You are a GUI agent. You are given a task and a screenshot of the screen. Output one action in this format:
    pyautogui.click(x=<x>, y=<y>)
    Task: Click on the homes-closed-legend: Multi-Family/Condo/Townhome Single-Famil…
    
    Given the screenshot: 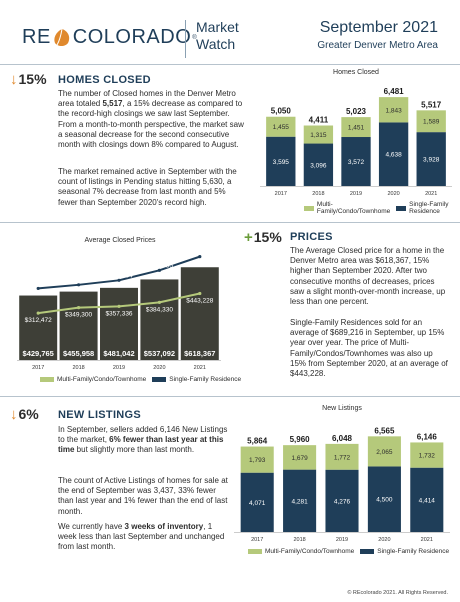 What is the action you would take?
    pyautogui.click(x=382, y=208)
    